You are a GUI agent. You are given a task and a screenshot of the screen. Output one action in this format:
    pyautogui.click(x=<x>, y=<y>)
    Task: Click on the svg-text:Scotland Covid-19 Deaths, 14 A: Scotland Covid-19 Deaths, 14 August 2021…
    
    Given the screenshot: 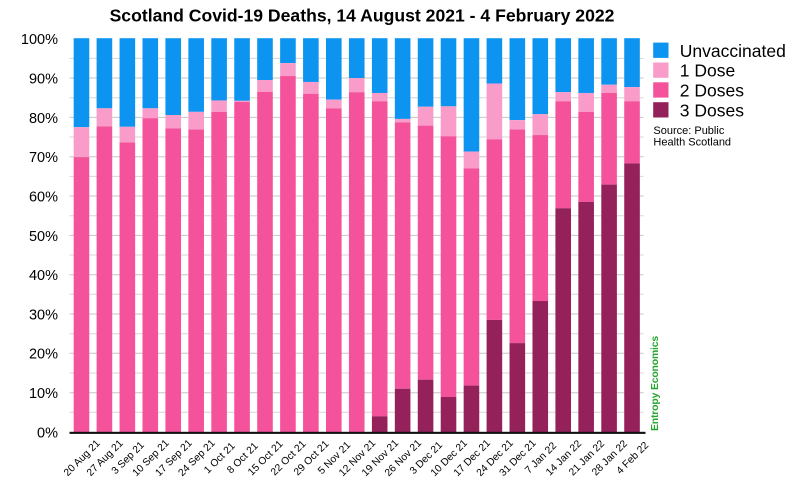 What is the action you would take?
    pyautogui.click(x=362, y=16)
    